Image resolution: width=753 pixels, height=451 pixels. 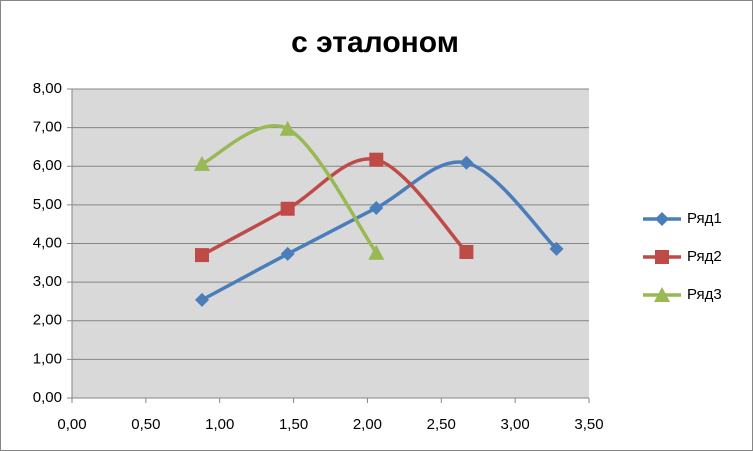 What do you see at coordinates (47, 204) in the screenshot?
I see `y-tick-label: 5,00` at bounding box center [47, 204].